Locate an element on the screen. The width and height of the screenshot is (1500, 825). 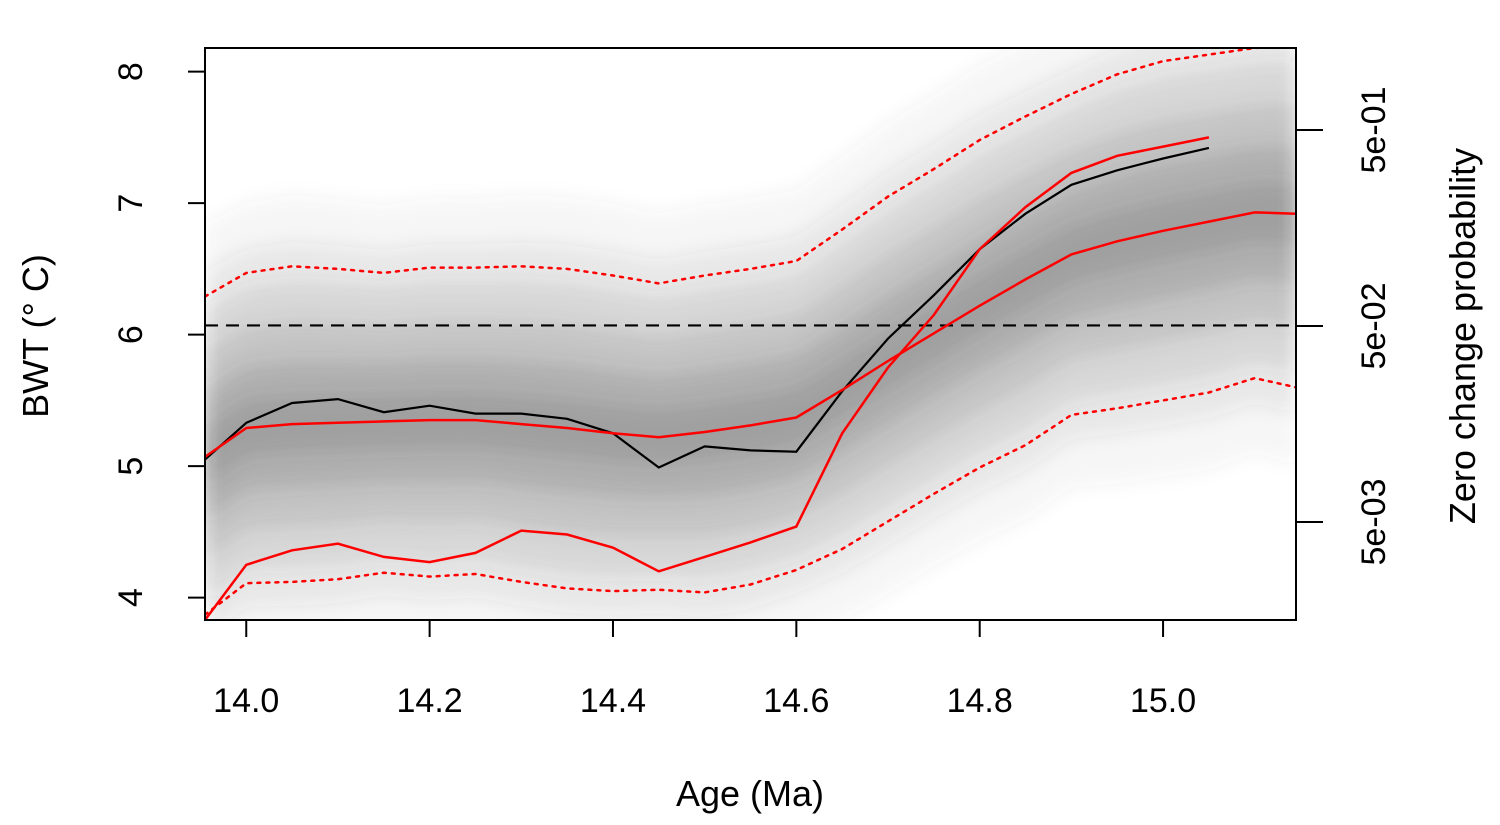
y-tick-label: 5 is located at coordinates (131, 466).